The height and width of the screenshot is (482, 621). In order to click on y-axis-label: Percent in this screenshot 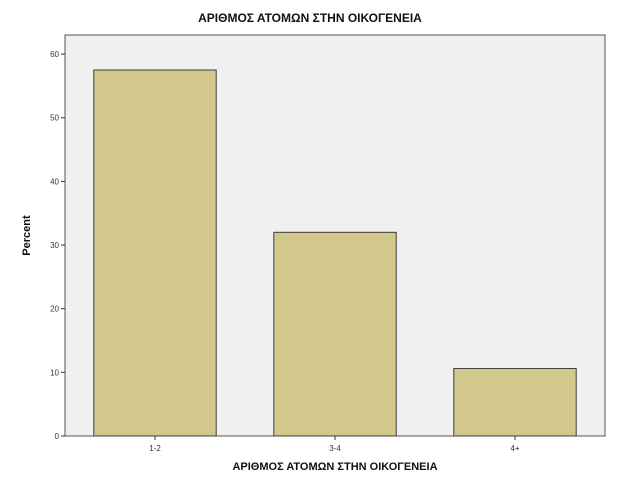, I will do `click(27, 235)`.